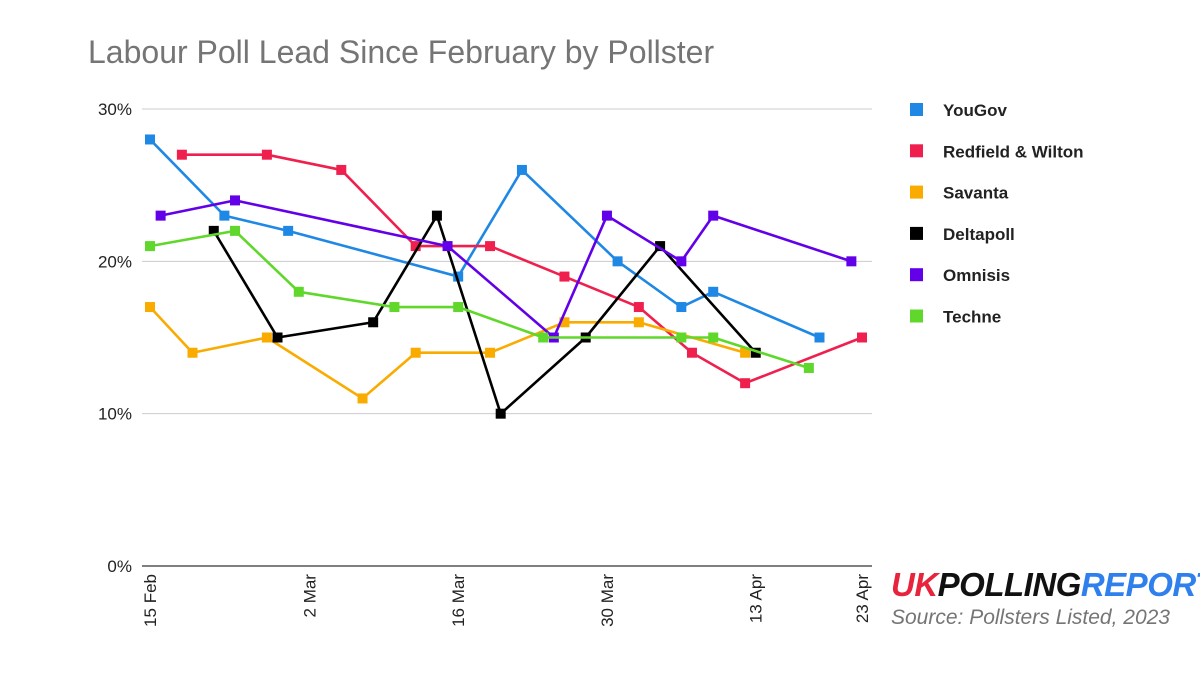  I want to click on x-tick-label: 16 Mar, so click(458, 600).